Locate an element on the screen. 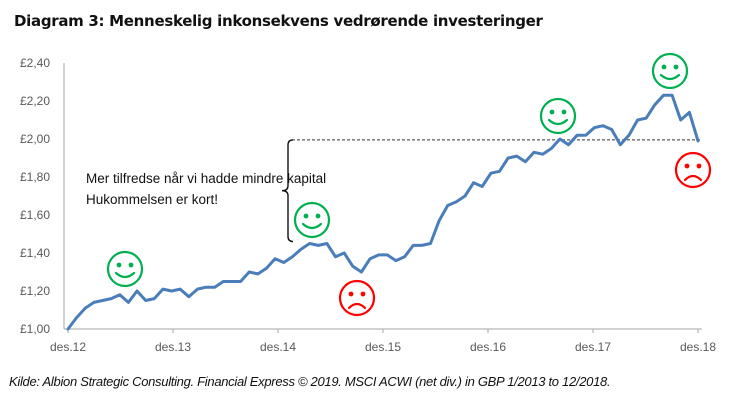 This screenshot has height=400, width=750. y-tick-label: £1,40 is located at coordinates (35, 253).